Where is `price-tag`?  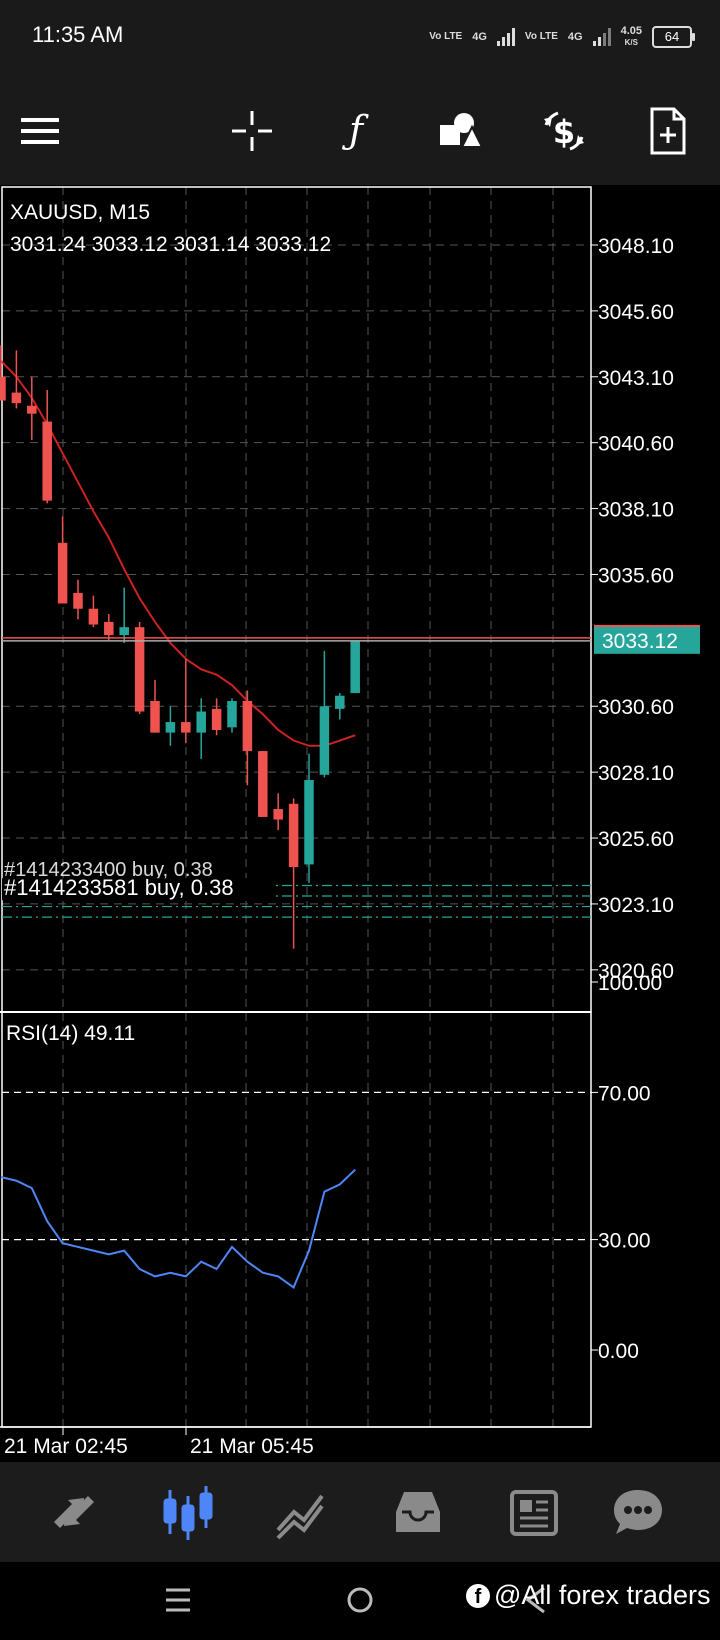
price-tag is located at coordinates (647, 639).